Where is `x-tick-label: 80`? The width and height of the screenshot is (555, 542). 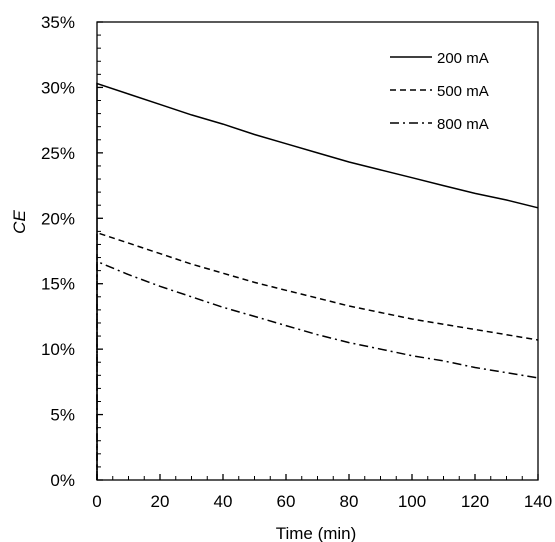 x-tick-label: 80 is located at coordinates (349, 501).